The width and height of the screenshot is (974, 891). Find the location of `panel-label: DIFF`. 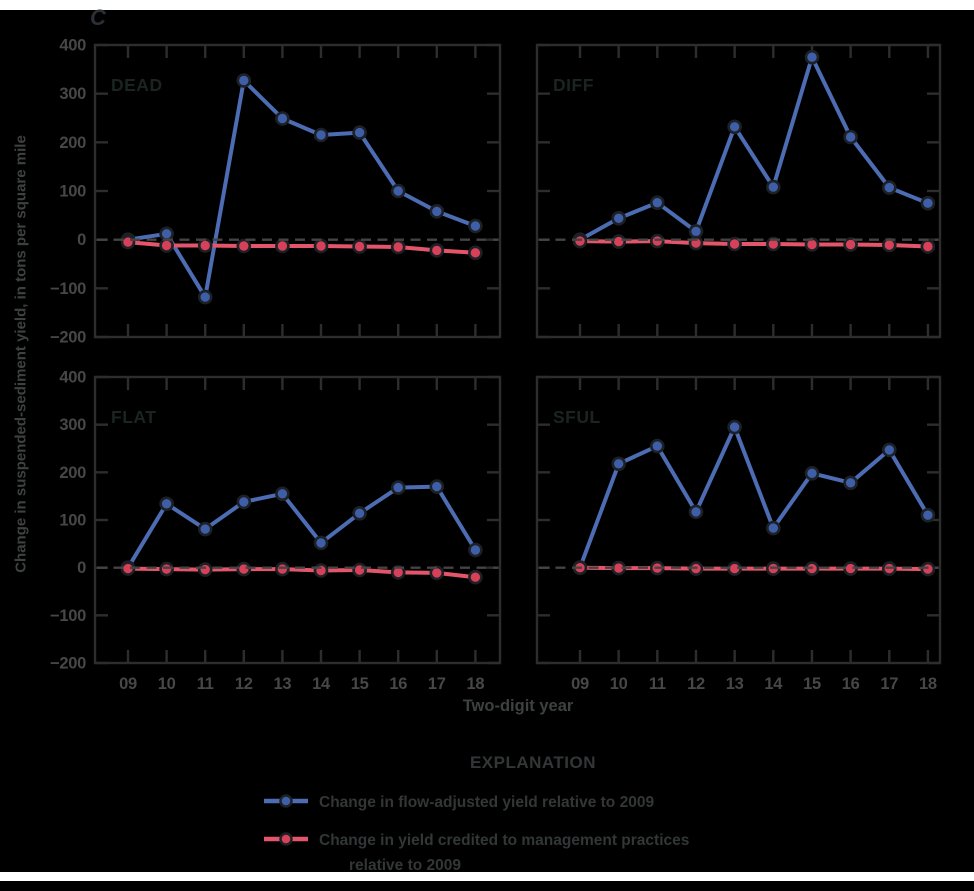

panel-label: DIFF is located at coordinates (573, 85).